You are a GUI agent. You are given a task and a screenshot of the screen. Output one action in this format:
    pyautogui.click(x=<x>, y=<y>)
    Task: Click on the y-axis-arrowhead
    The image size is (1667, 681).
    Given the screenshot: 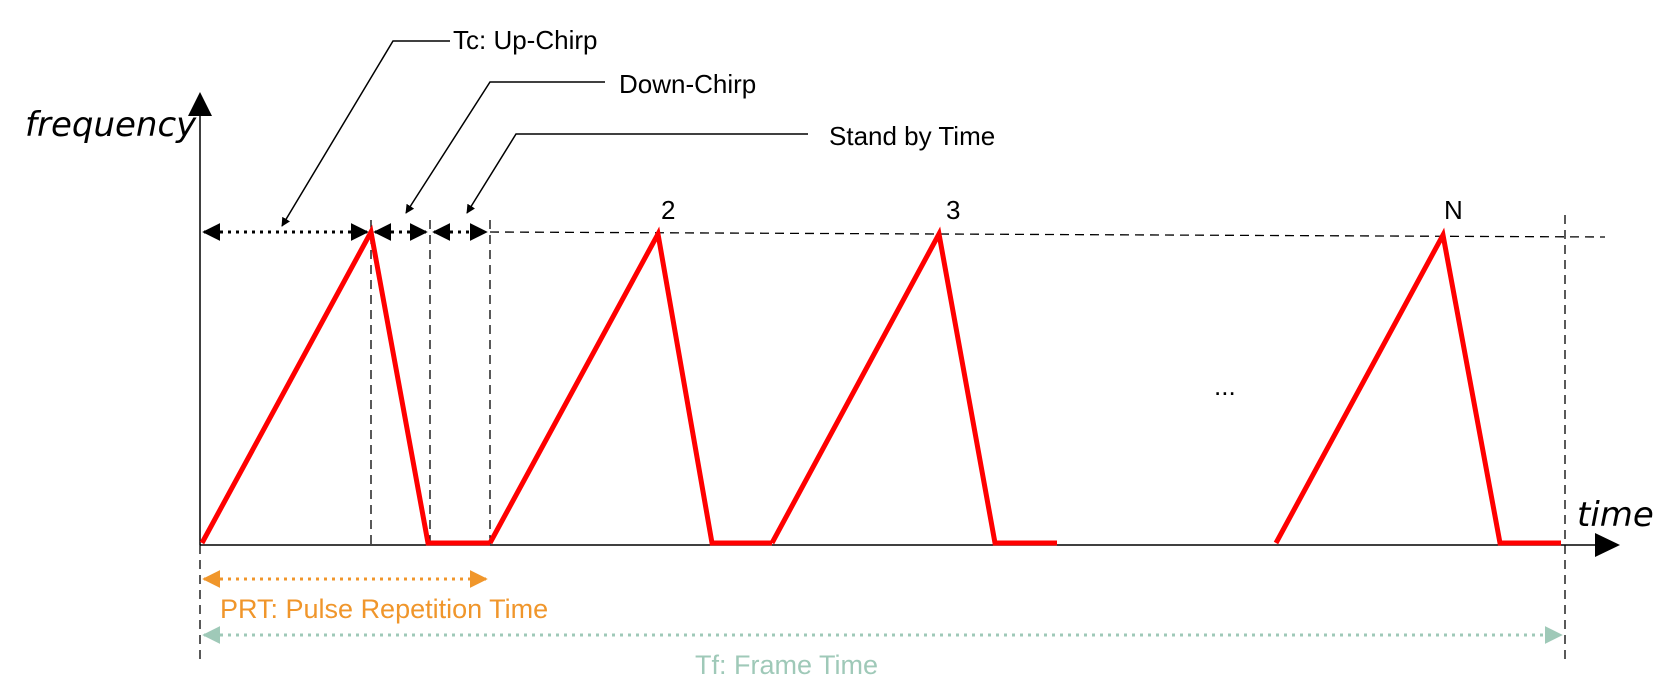 What is the action you would take?
    pyautogui.click(x=200, y=104)
    